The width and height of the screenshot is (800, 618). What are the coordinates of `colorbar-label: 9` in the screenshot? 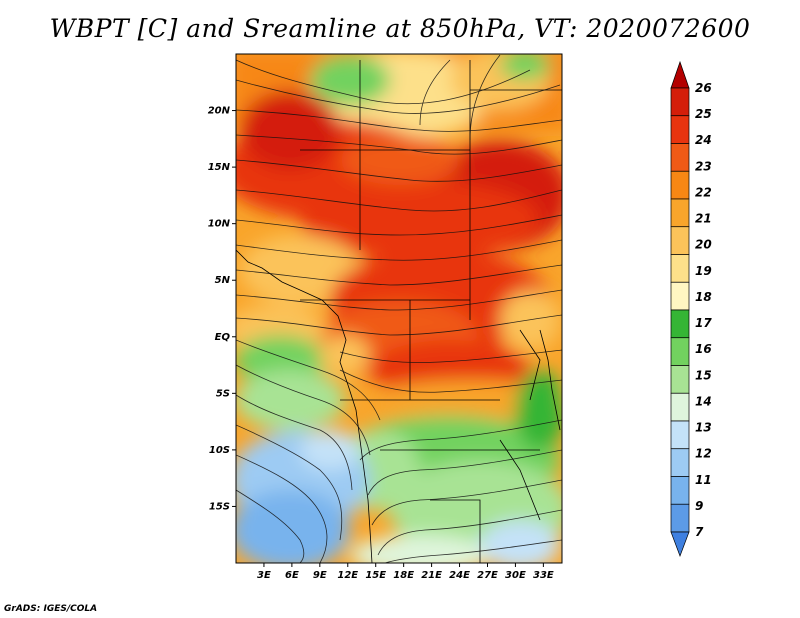 It's located at (699, 506).